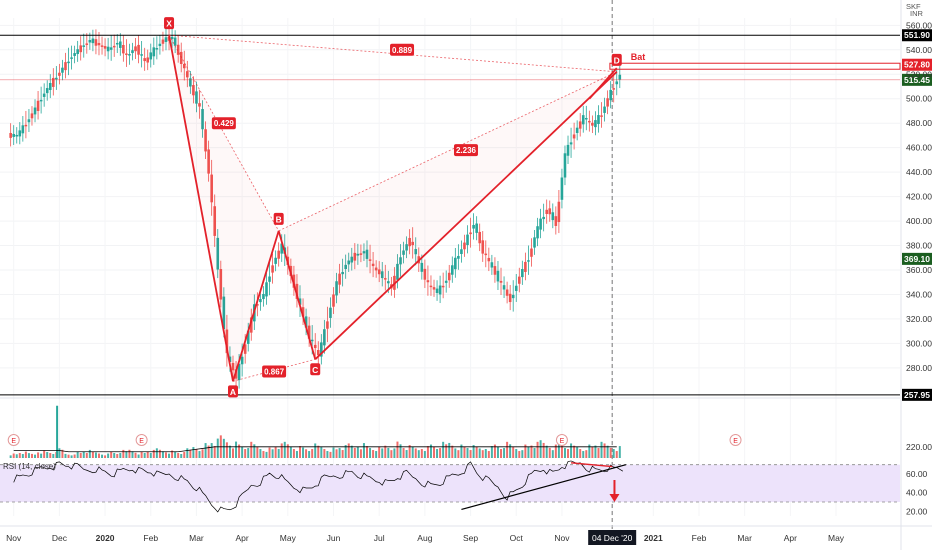 The image size is (932, 555). I want to click on time-tick-label: Mar, so click(744, 538).